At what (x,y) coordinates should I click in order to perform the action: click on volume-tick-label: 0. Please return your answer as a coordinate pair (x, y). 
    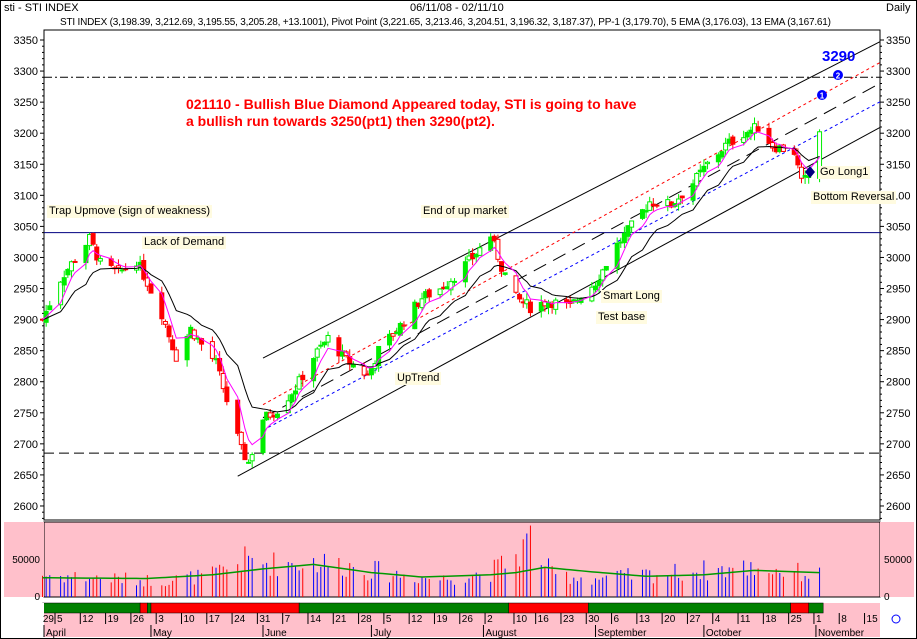
    Looking at the image, I should click on (37, 597).